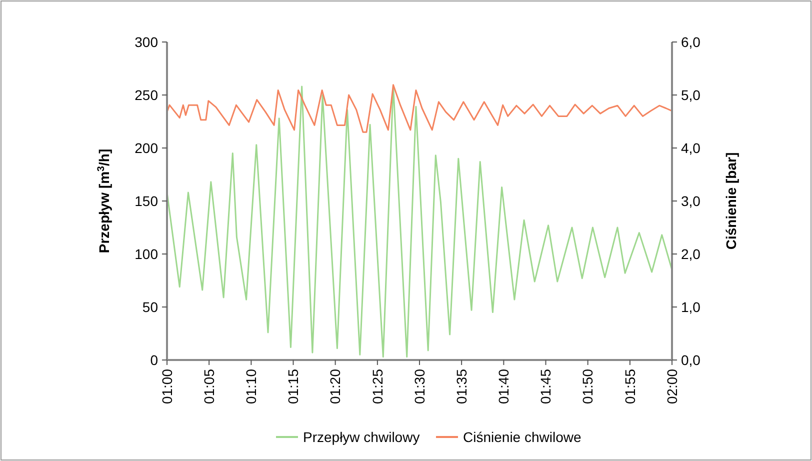 The image size is (812, 461). What do you see at coordinates (293, 386) in the screenshot?
I see `x-tick-label: 01:15` at bounding box center [293, 386].